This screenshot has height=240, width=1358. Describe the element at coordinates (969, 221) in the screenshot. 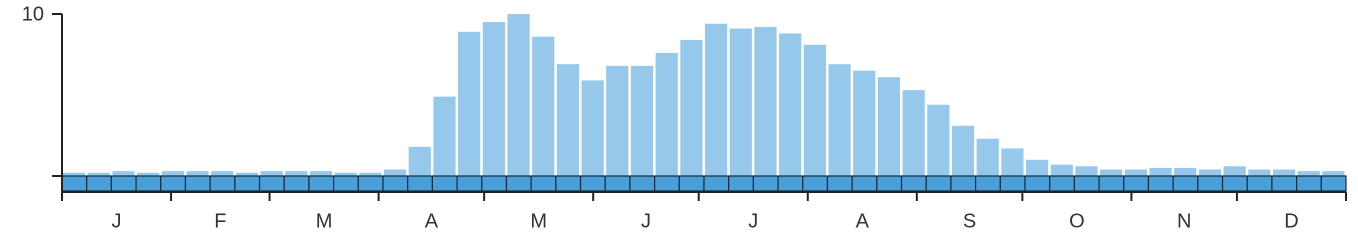

I see `month-label: S` at that location.